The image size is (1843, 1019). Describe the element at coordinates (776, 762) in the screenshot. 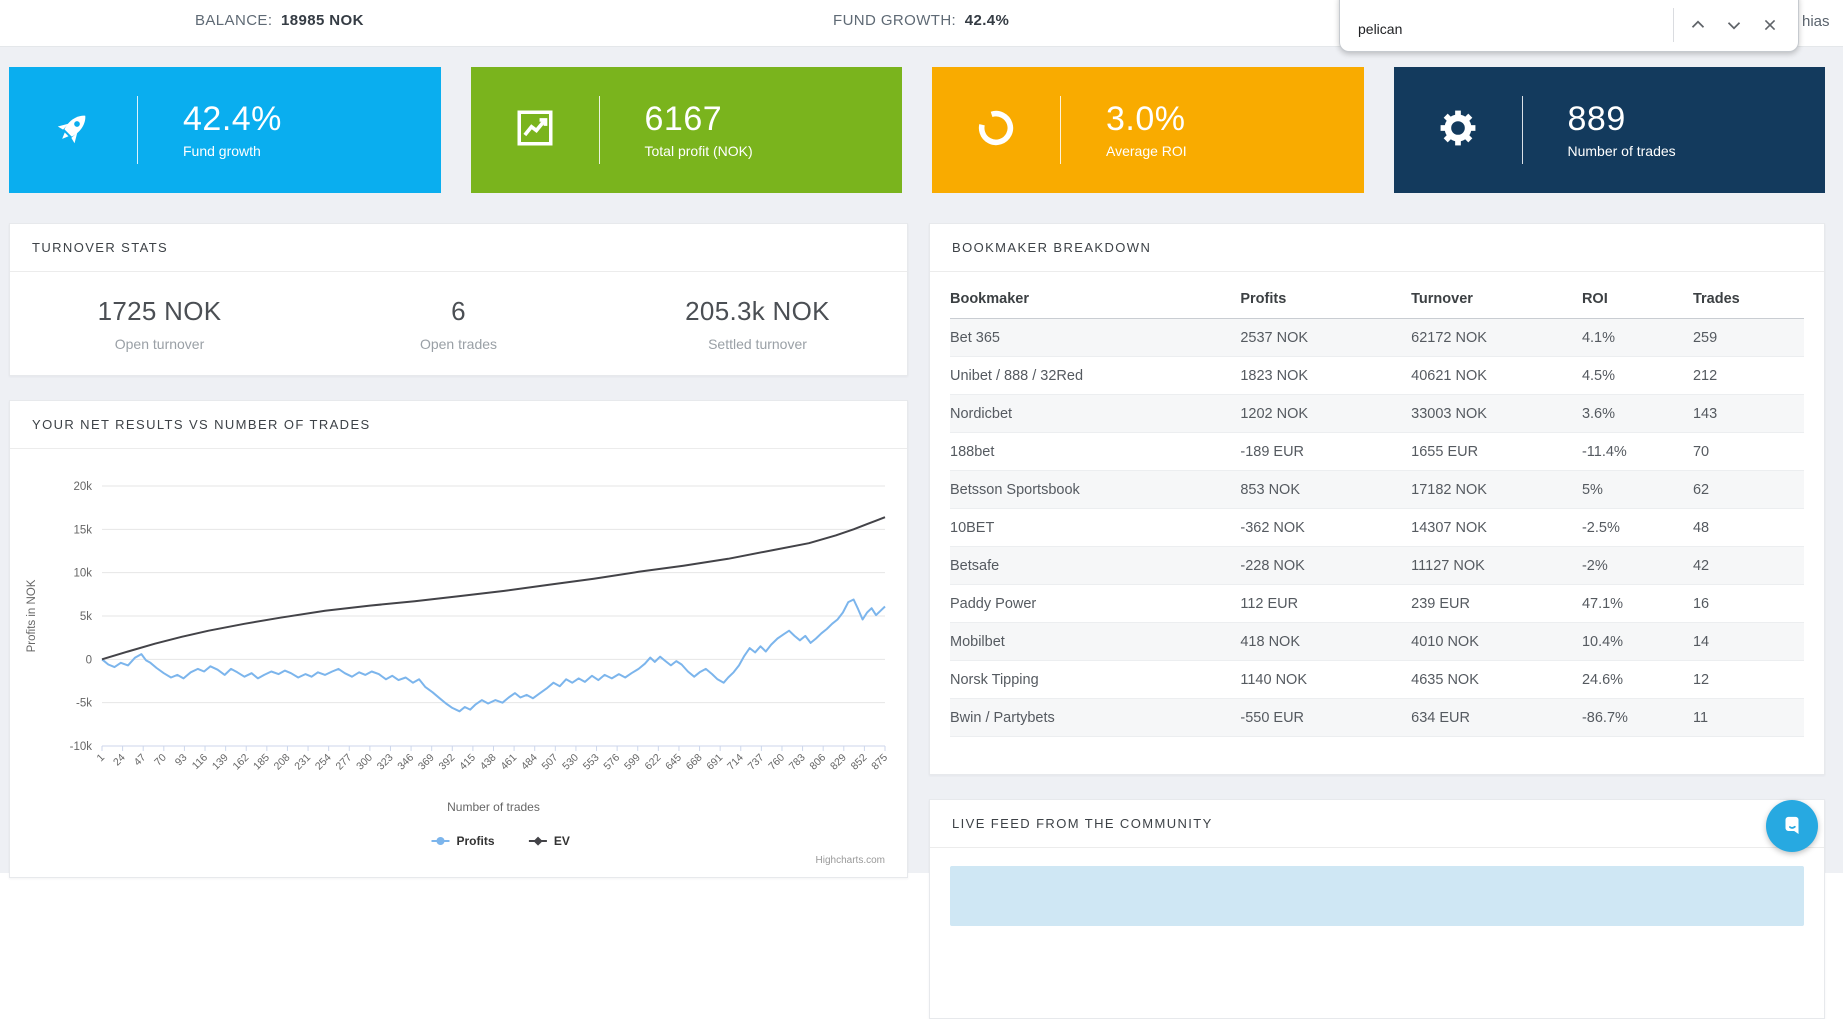

I see `x-tick-label: 760` at that location.